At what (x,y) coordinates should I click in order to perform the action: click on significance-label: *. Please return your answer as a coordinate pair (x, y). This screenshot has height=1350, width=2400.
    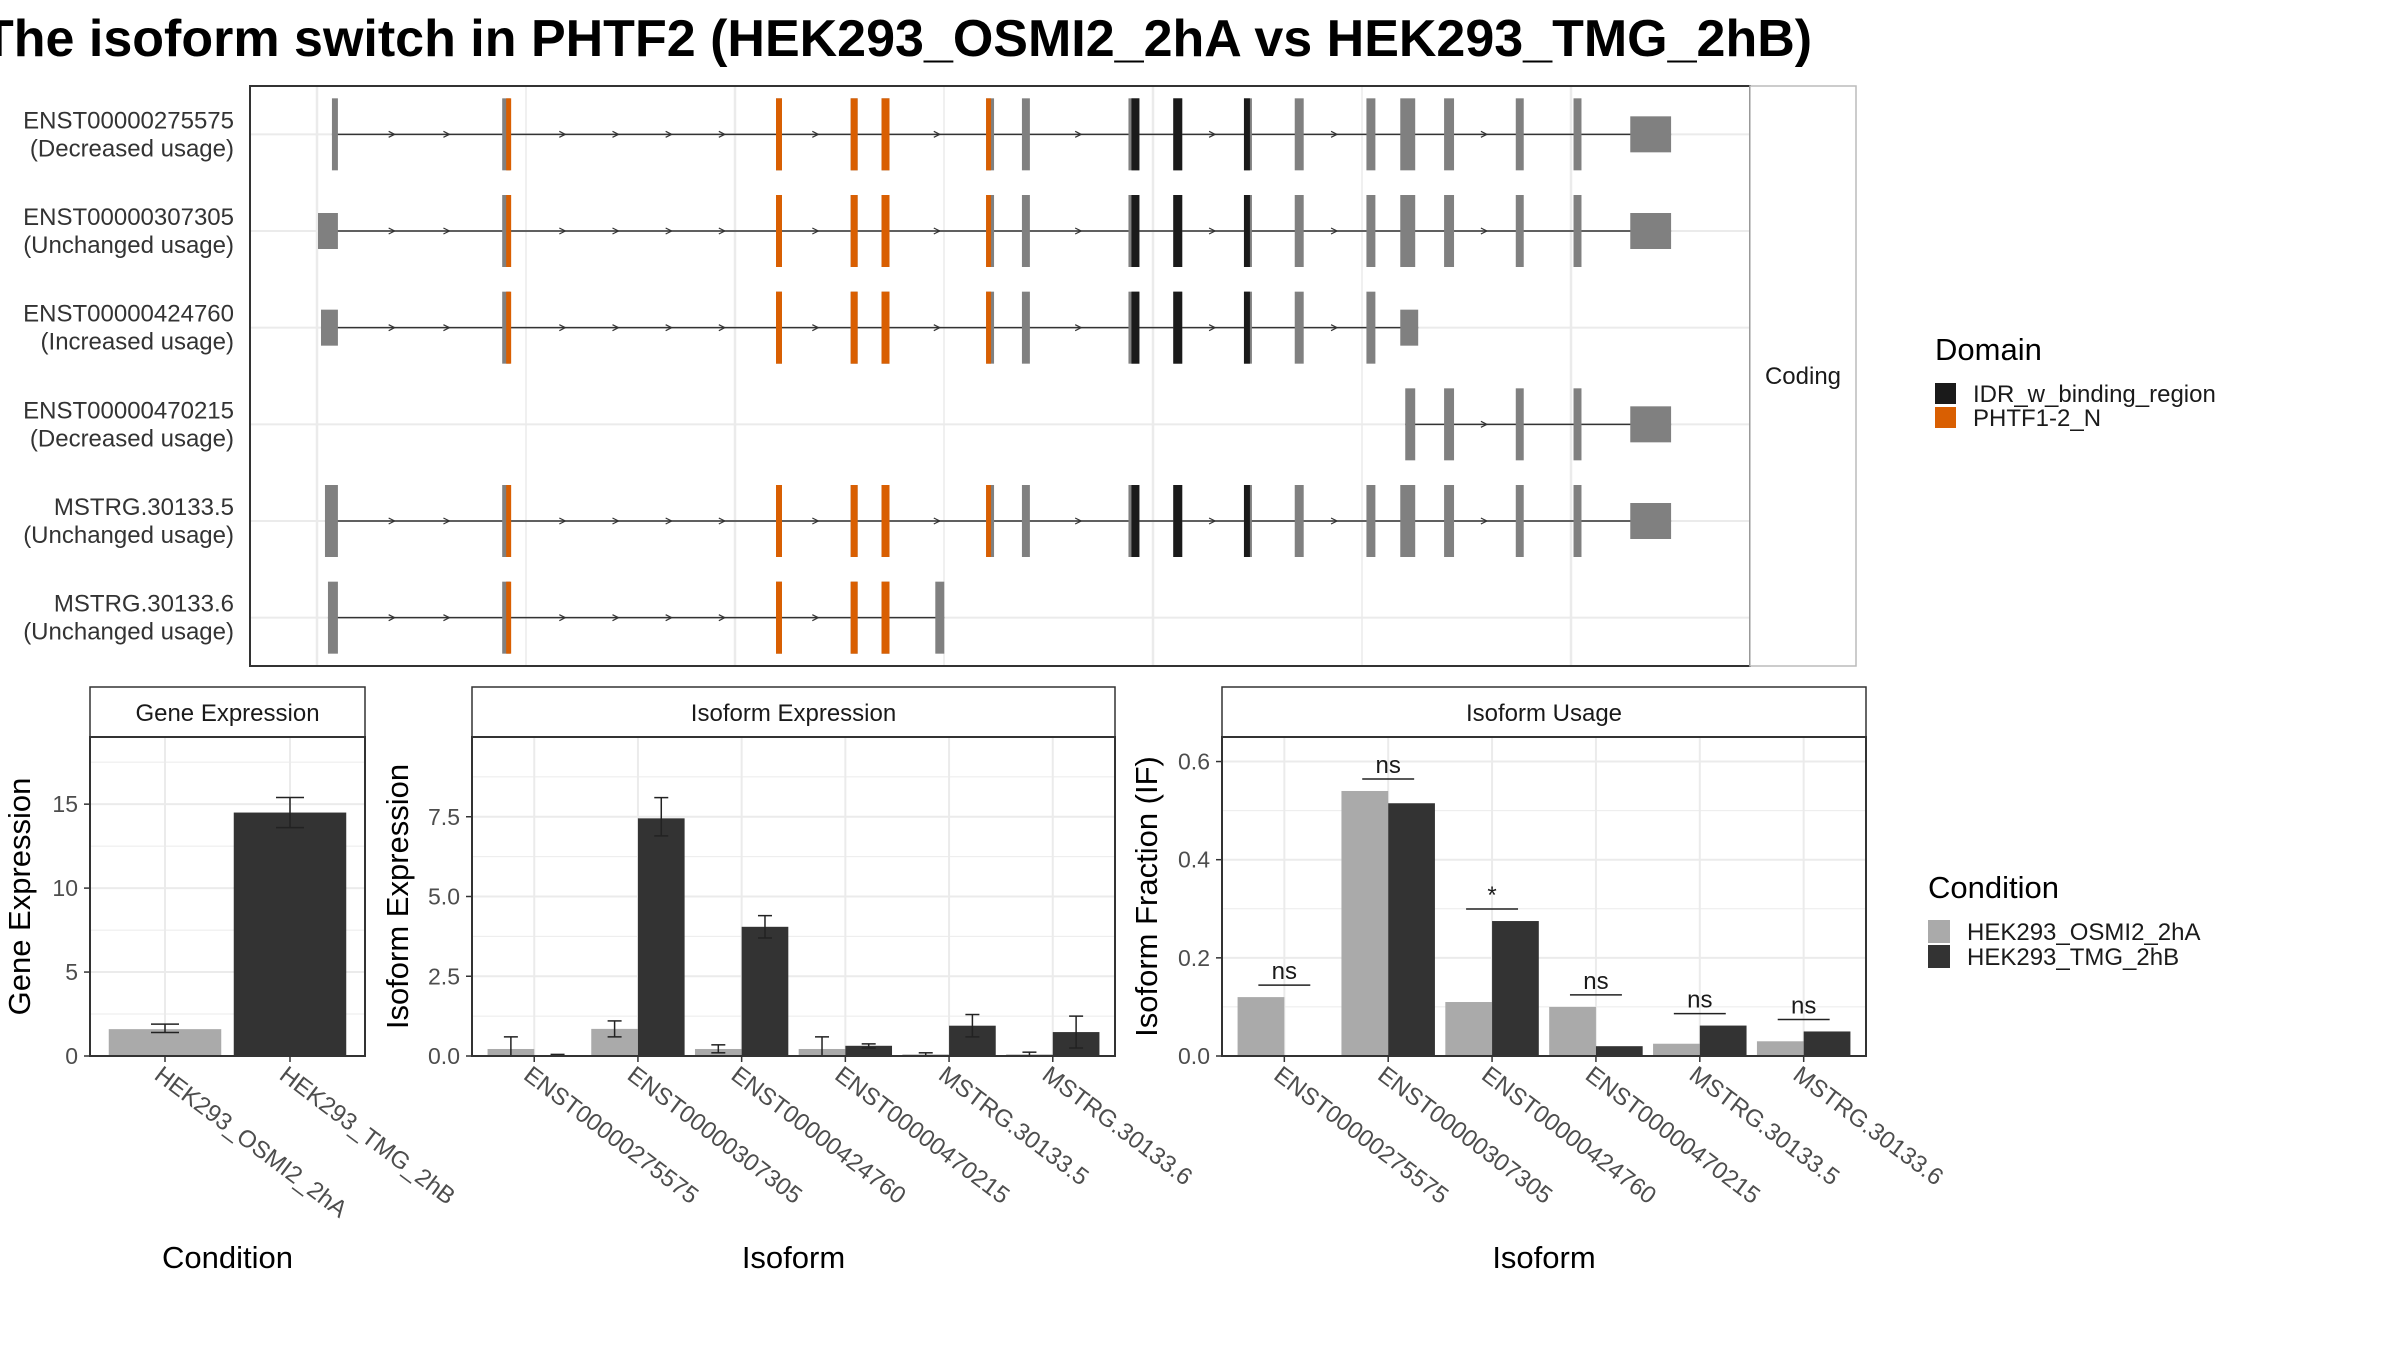
    Looking at the image, I should click on (1491, 895).